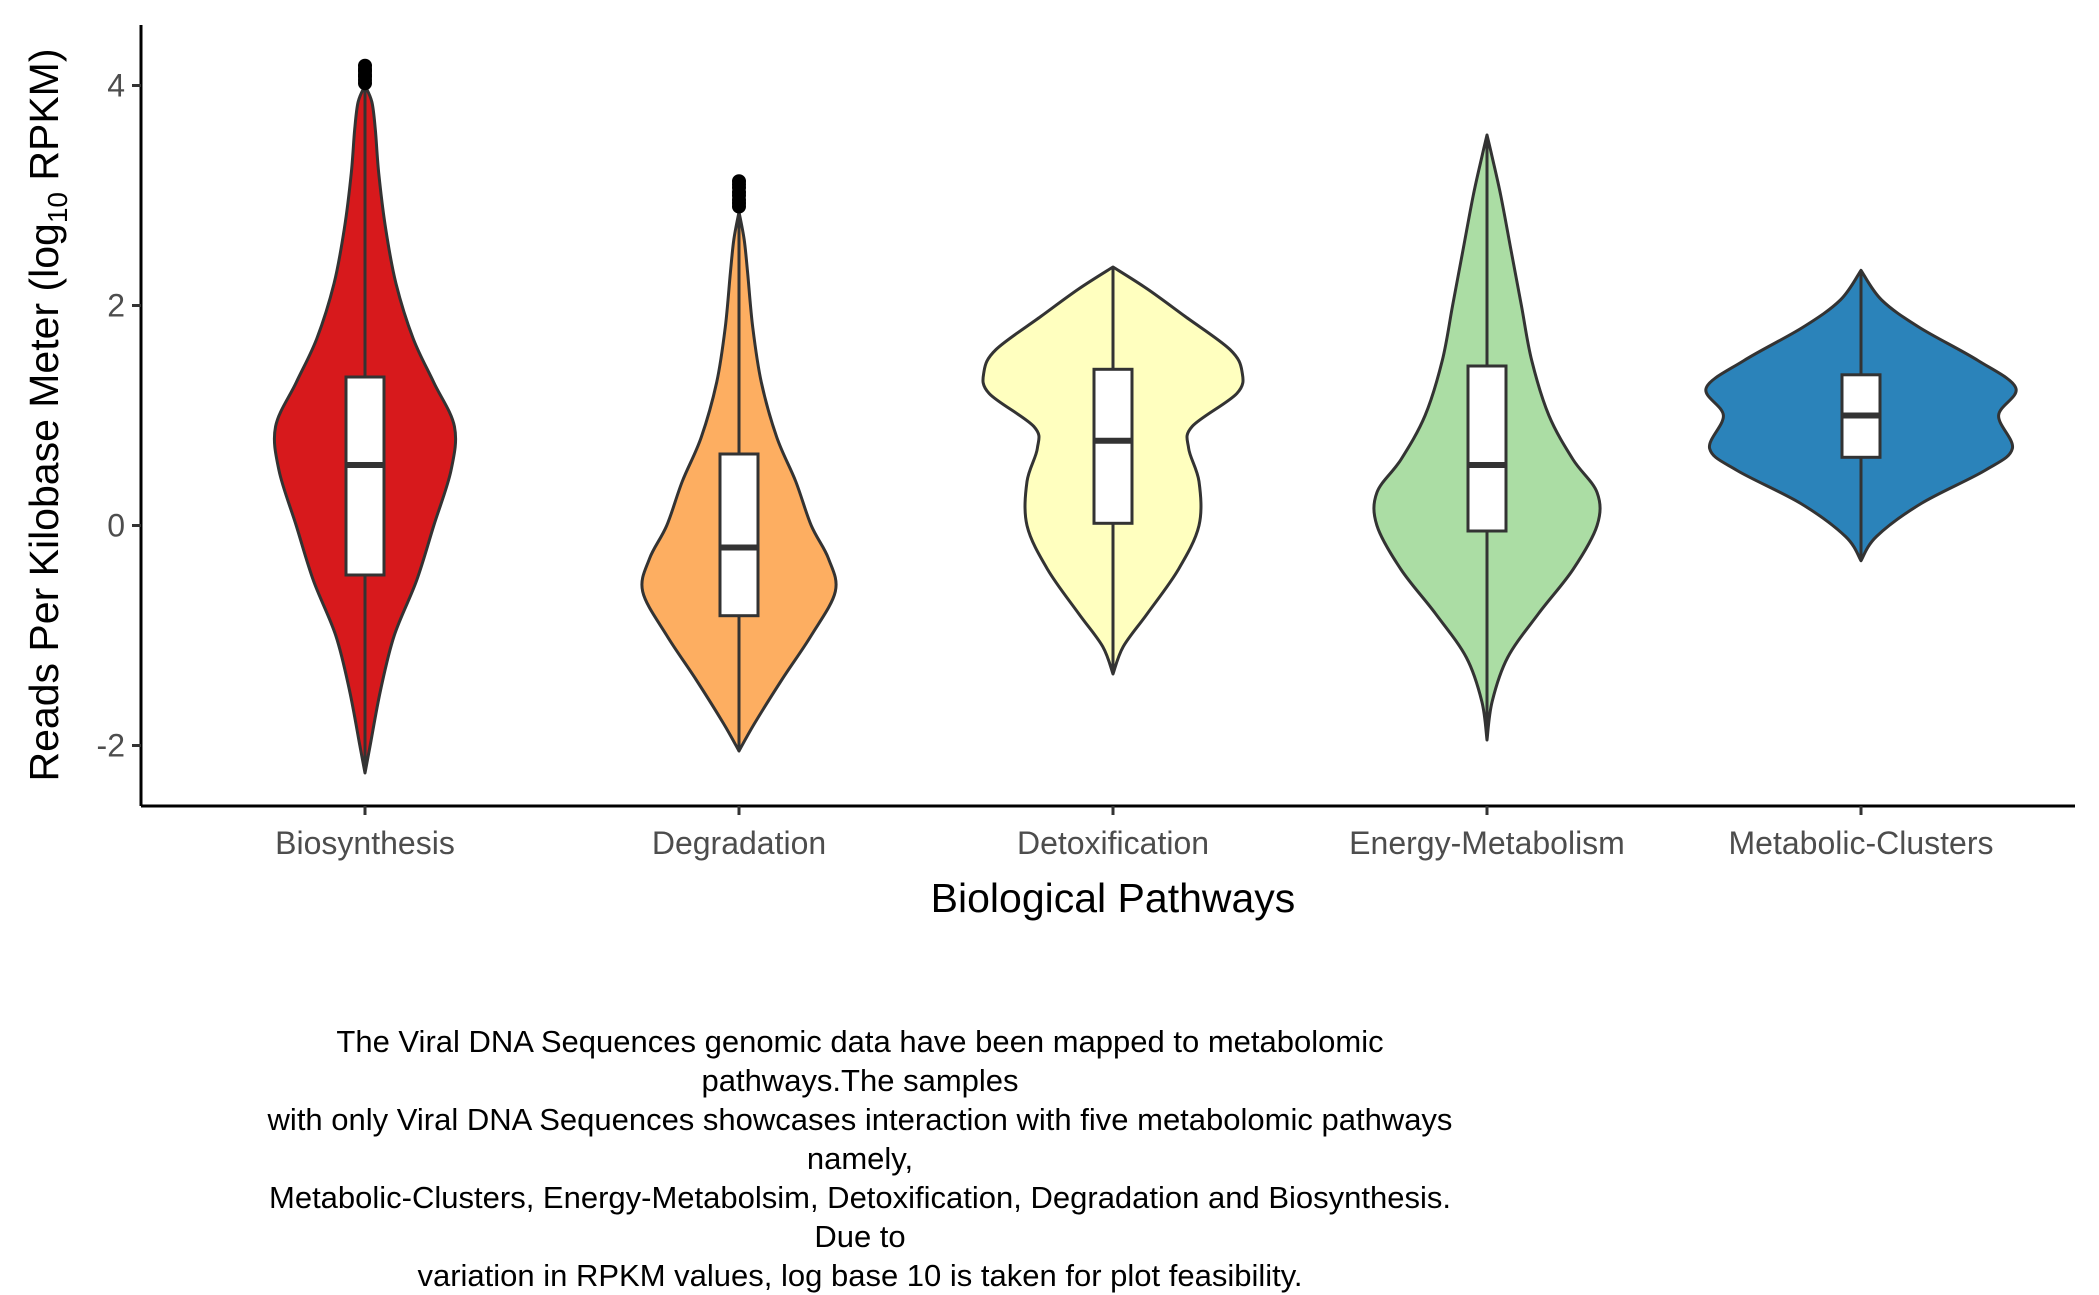 The image size is (2099, 1295). Describe the element at coordinates (1487, 448) in the screenshot. I see `box-energy-metabolism` at that location.